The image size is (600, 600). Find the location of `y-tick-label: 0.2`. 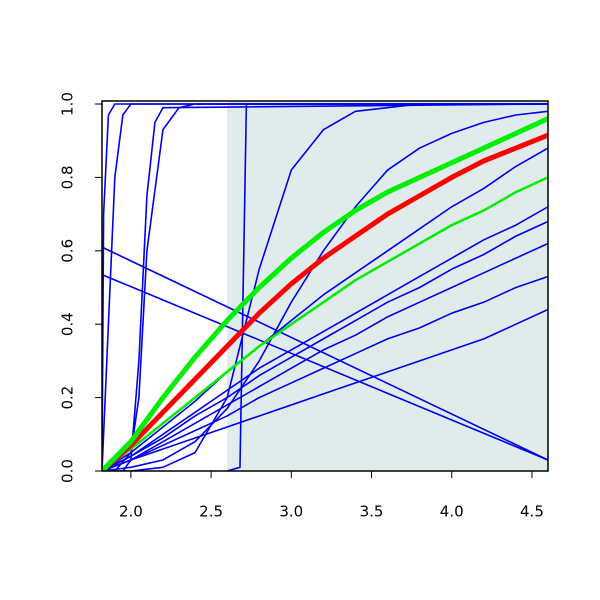

y-tick-label: 0.2 is located at coordinates (68, 398).